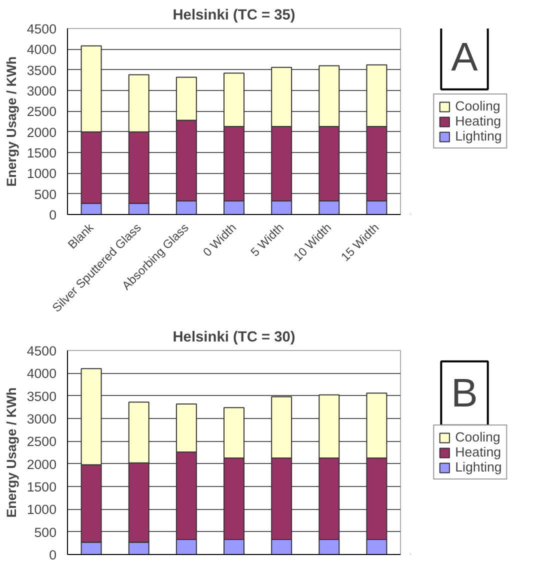 The height and width of the screenshot is (562, 534). What do you see at coordinates (464, 57) in the screenshot?
I see `text: A` at bounding box center [464, 57].